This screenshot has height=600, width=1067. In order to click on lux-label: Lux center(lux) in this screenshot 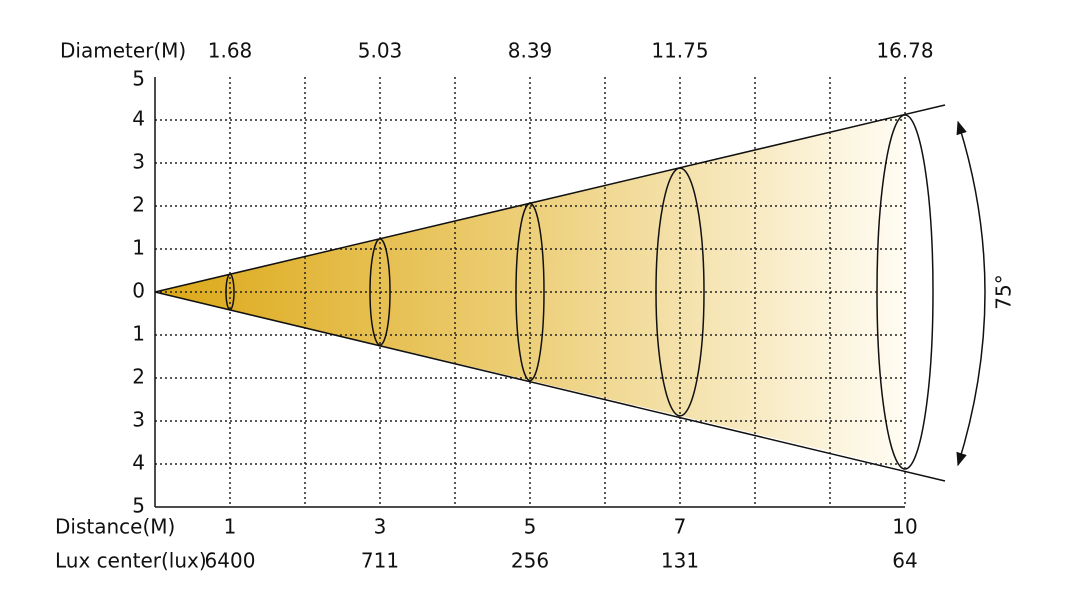, I will do `click(131, 561)`.